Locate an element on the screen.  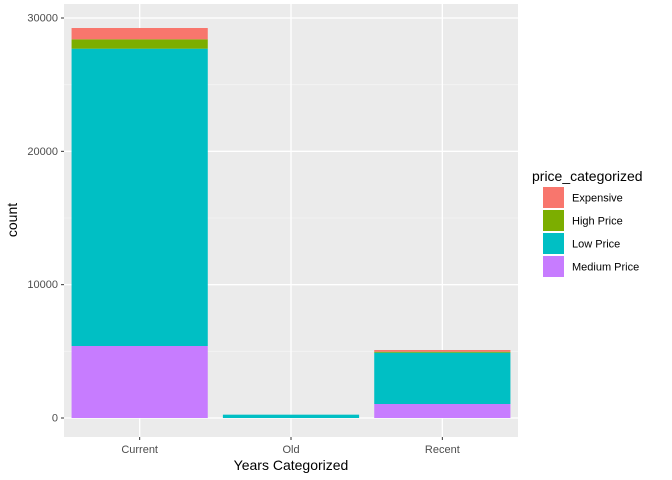
x-tick-label: Old is located at coordinates (290, 450).